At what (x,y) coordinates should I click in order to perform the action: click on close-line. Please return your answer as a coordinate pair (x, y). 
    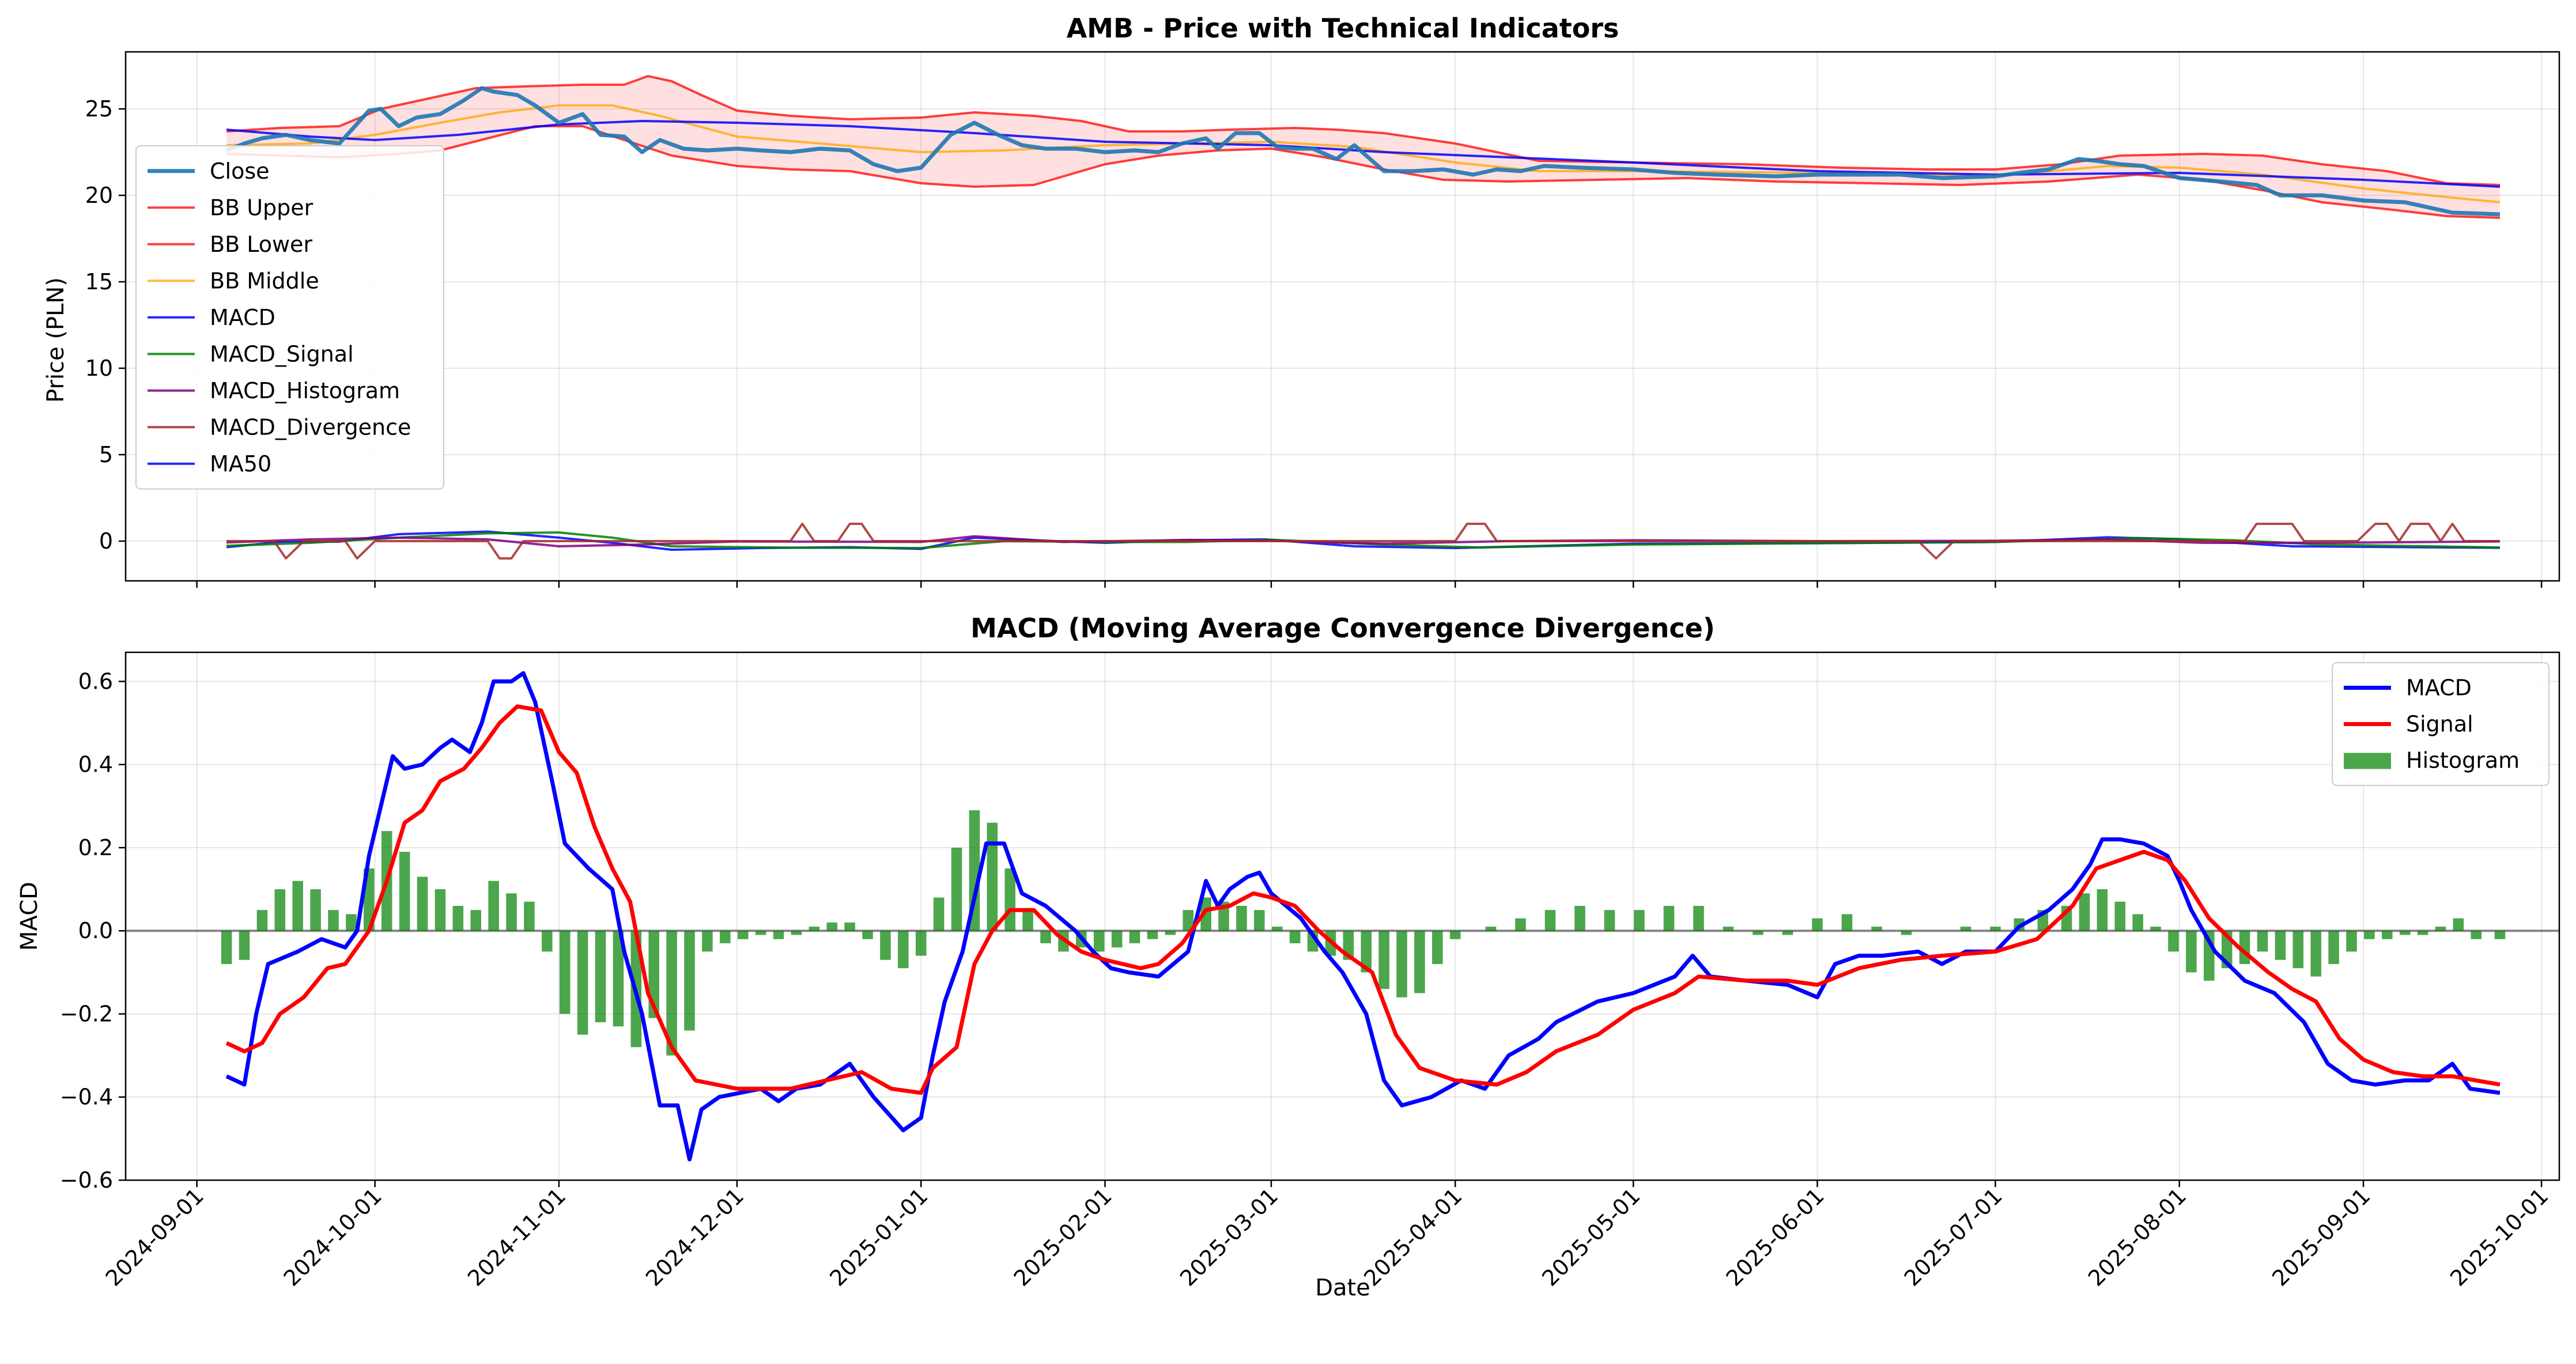
    Looking at the image, I should click on (1363, 151).